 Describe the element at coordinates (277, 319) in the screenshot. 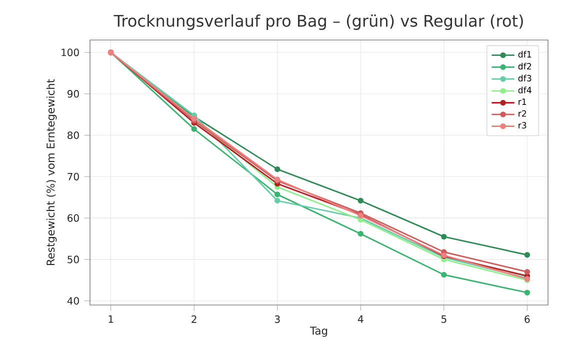

I see `x-tick-label: 3` at that location.